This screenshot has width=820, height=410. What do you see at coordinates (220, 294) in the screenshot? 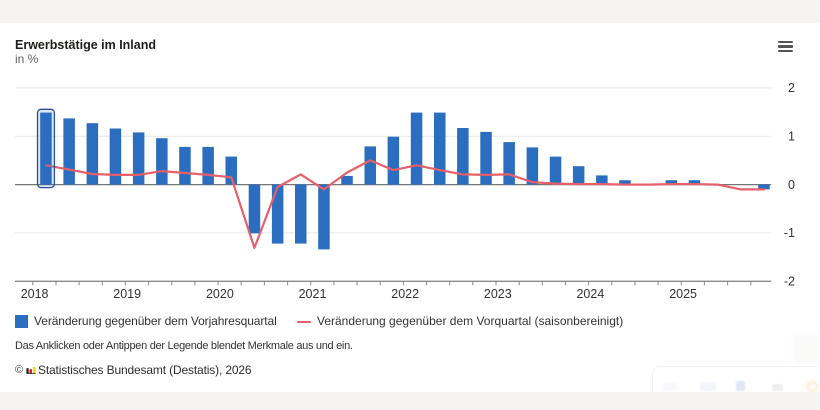
I see `svg-text: 2020` at bounding box center [220, 294].